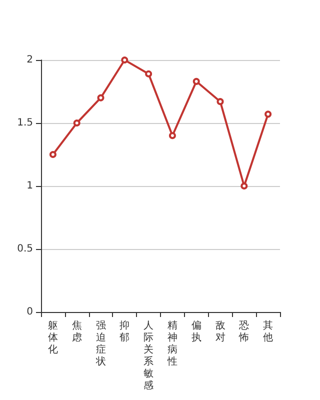  I want to click on y-tick-label: 1, so click(29, 186).